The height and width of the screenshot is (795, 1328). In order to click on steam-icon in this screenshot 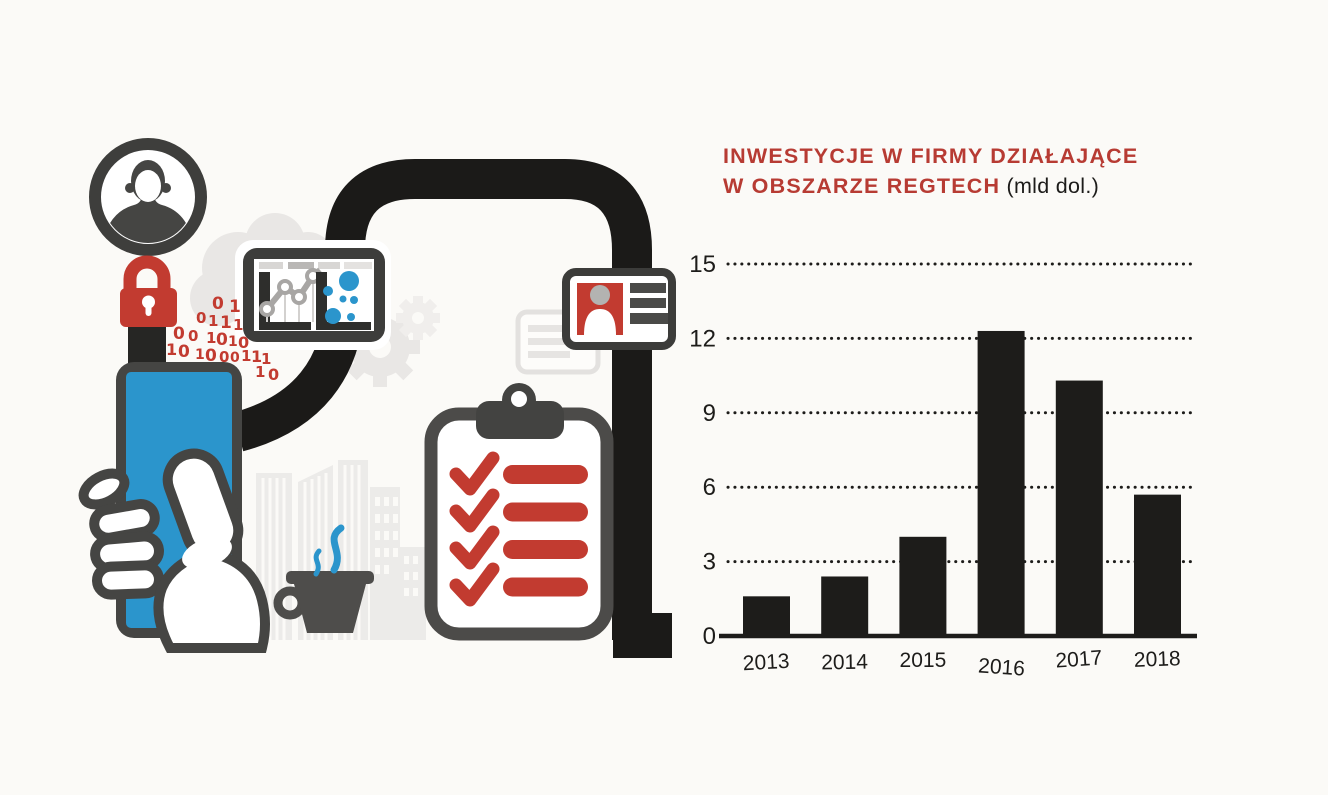, I will do `click(329, 550)`.